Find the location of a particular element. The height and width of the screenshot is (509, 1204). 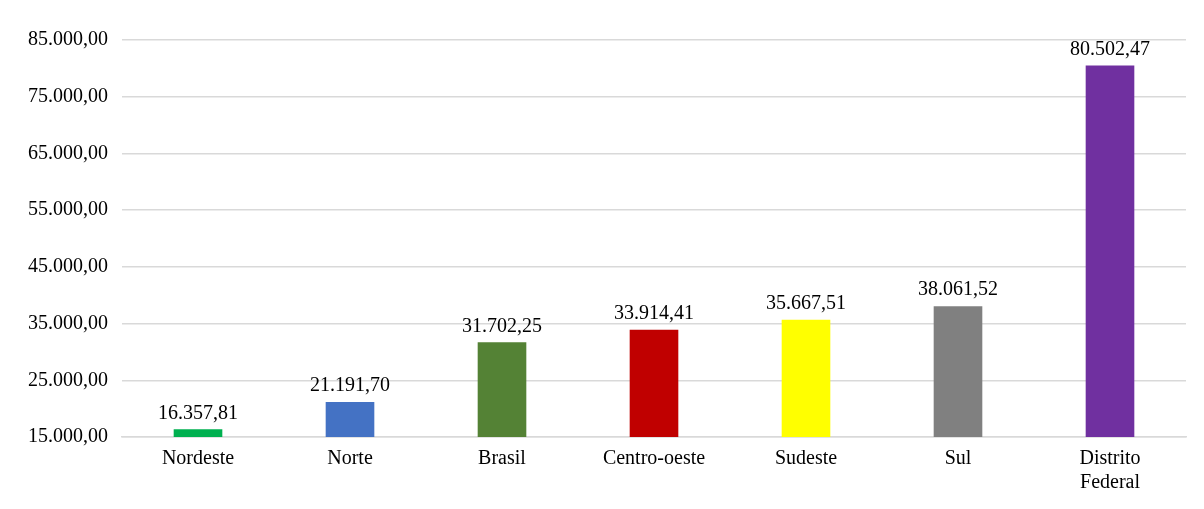

y-tick-label: 15.000,00 is located at coordinates (68, 435).